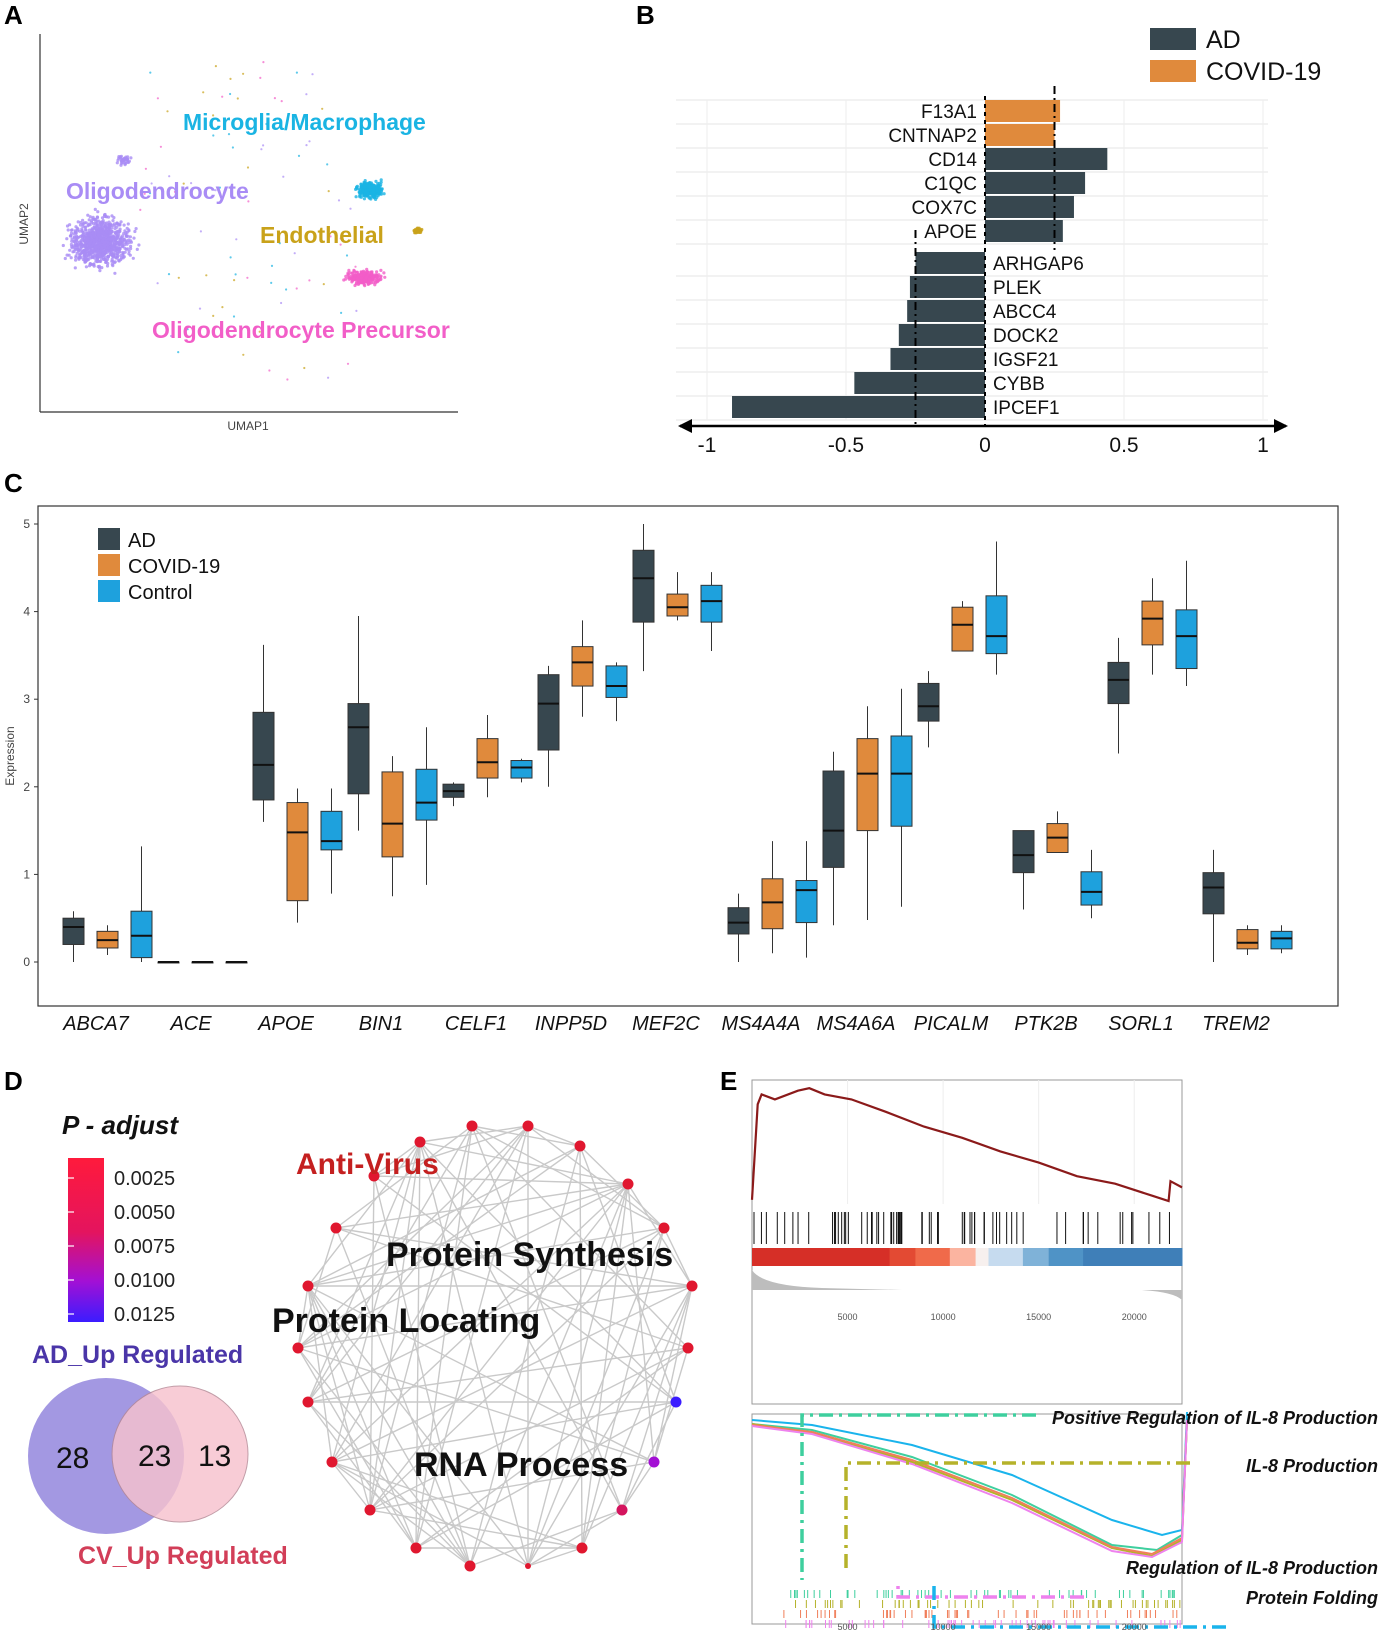 The image size is (1380, 1635). Describe the element at coordinates (951, 1024) in the screenshot. I see `category-label-picalm: PICALM` at that location.